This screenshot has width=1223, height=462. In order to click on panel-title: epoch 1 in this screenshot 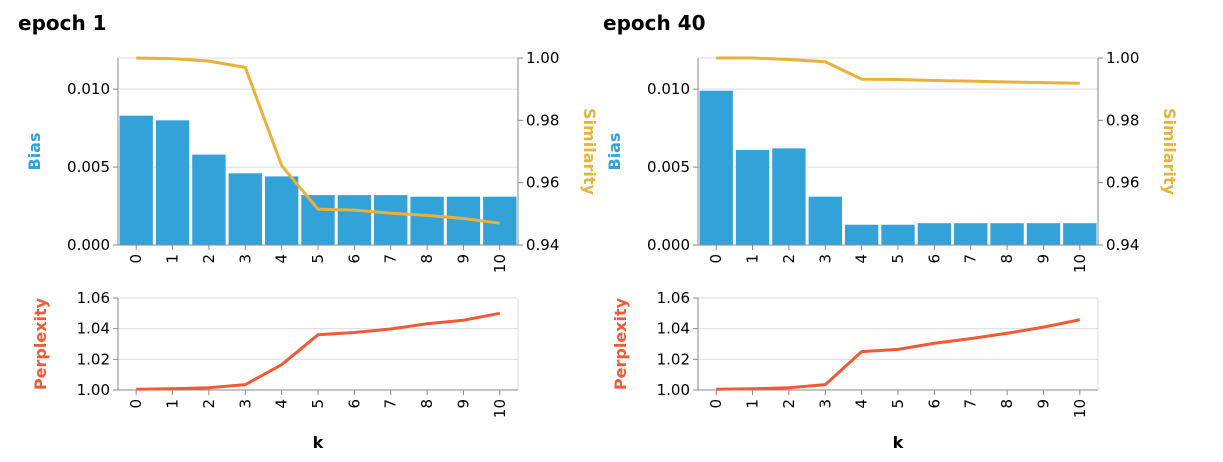, I will do `click(62, 23)`.